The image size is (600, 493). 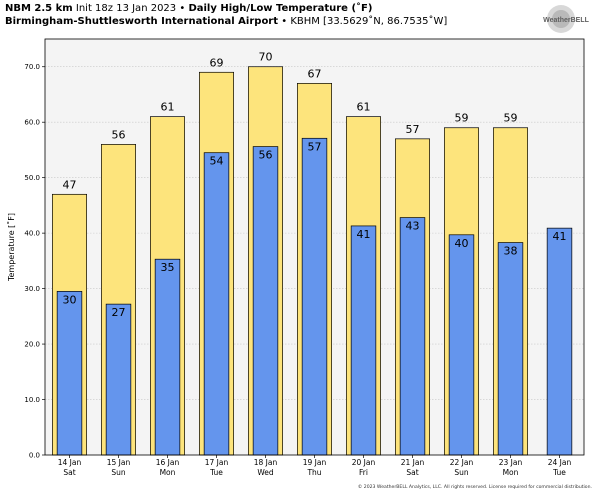 What do you see at coordinates (32, 289) in the screenshot?
I see `y-tick-label: 30.0` at bounding box center [32, 289].